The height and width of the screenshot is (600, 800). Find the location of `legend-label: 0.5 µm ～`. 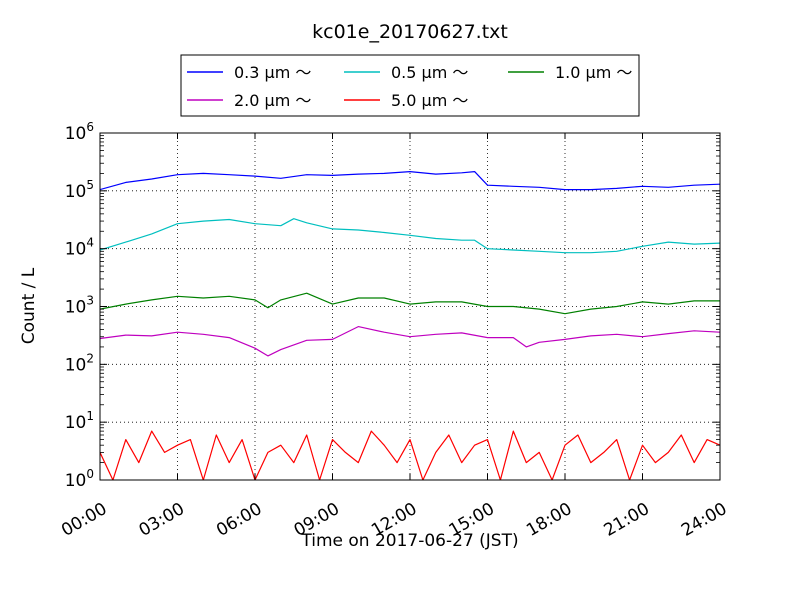

legend-label: 0.5 µm ～ is located at coordinates (429, 72).